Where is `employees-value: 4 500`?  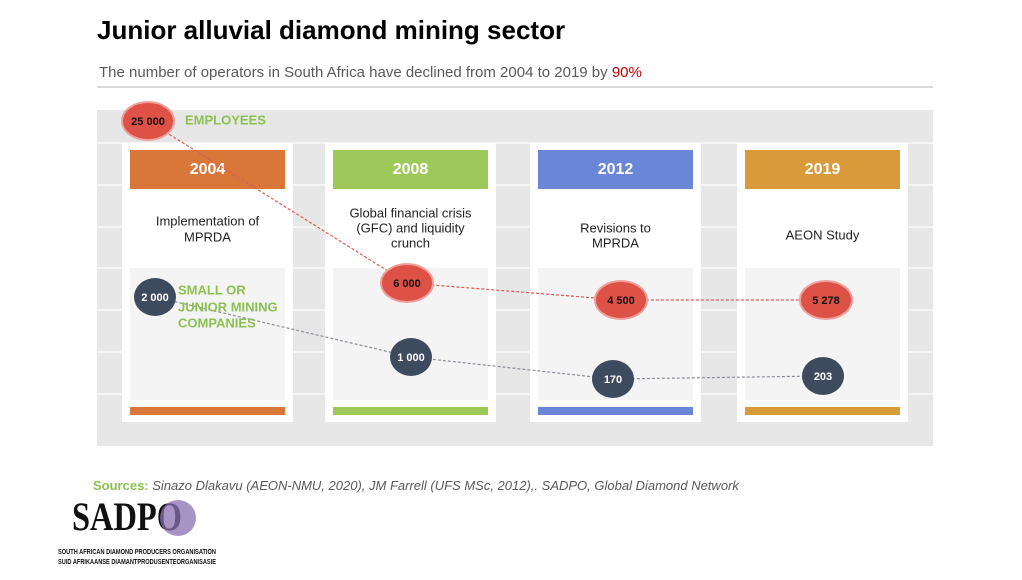 employees-value: 4 500 is located at coordinates (621, 301).